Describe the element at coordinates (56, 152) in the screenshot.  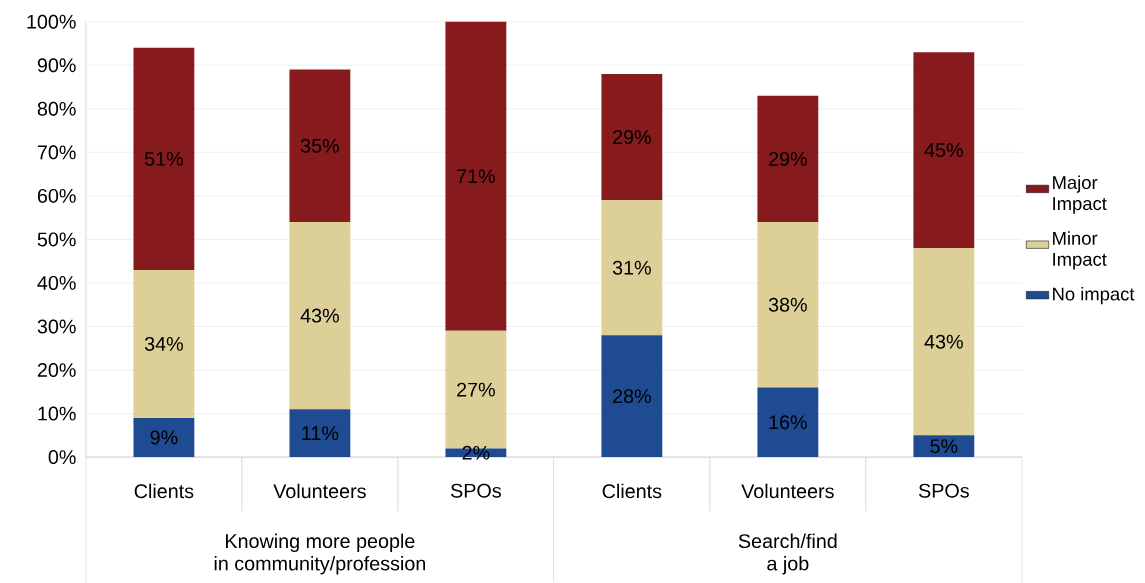
I see `y-tick-label: 70%` at that location.